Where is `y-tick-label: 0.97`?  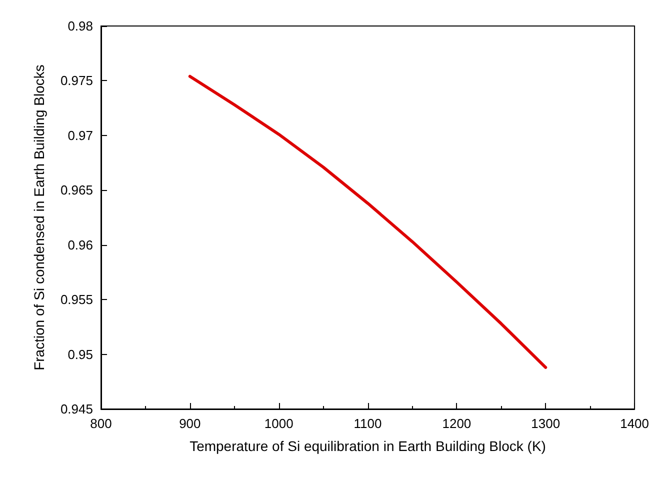 y-tick-label: 0.97 is located at coordinates (80, 135).